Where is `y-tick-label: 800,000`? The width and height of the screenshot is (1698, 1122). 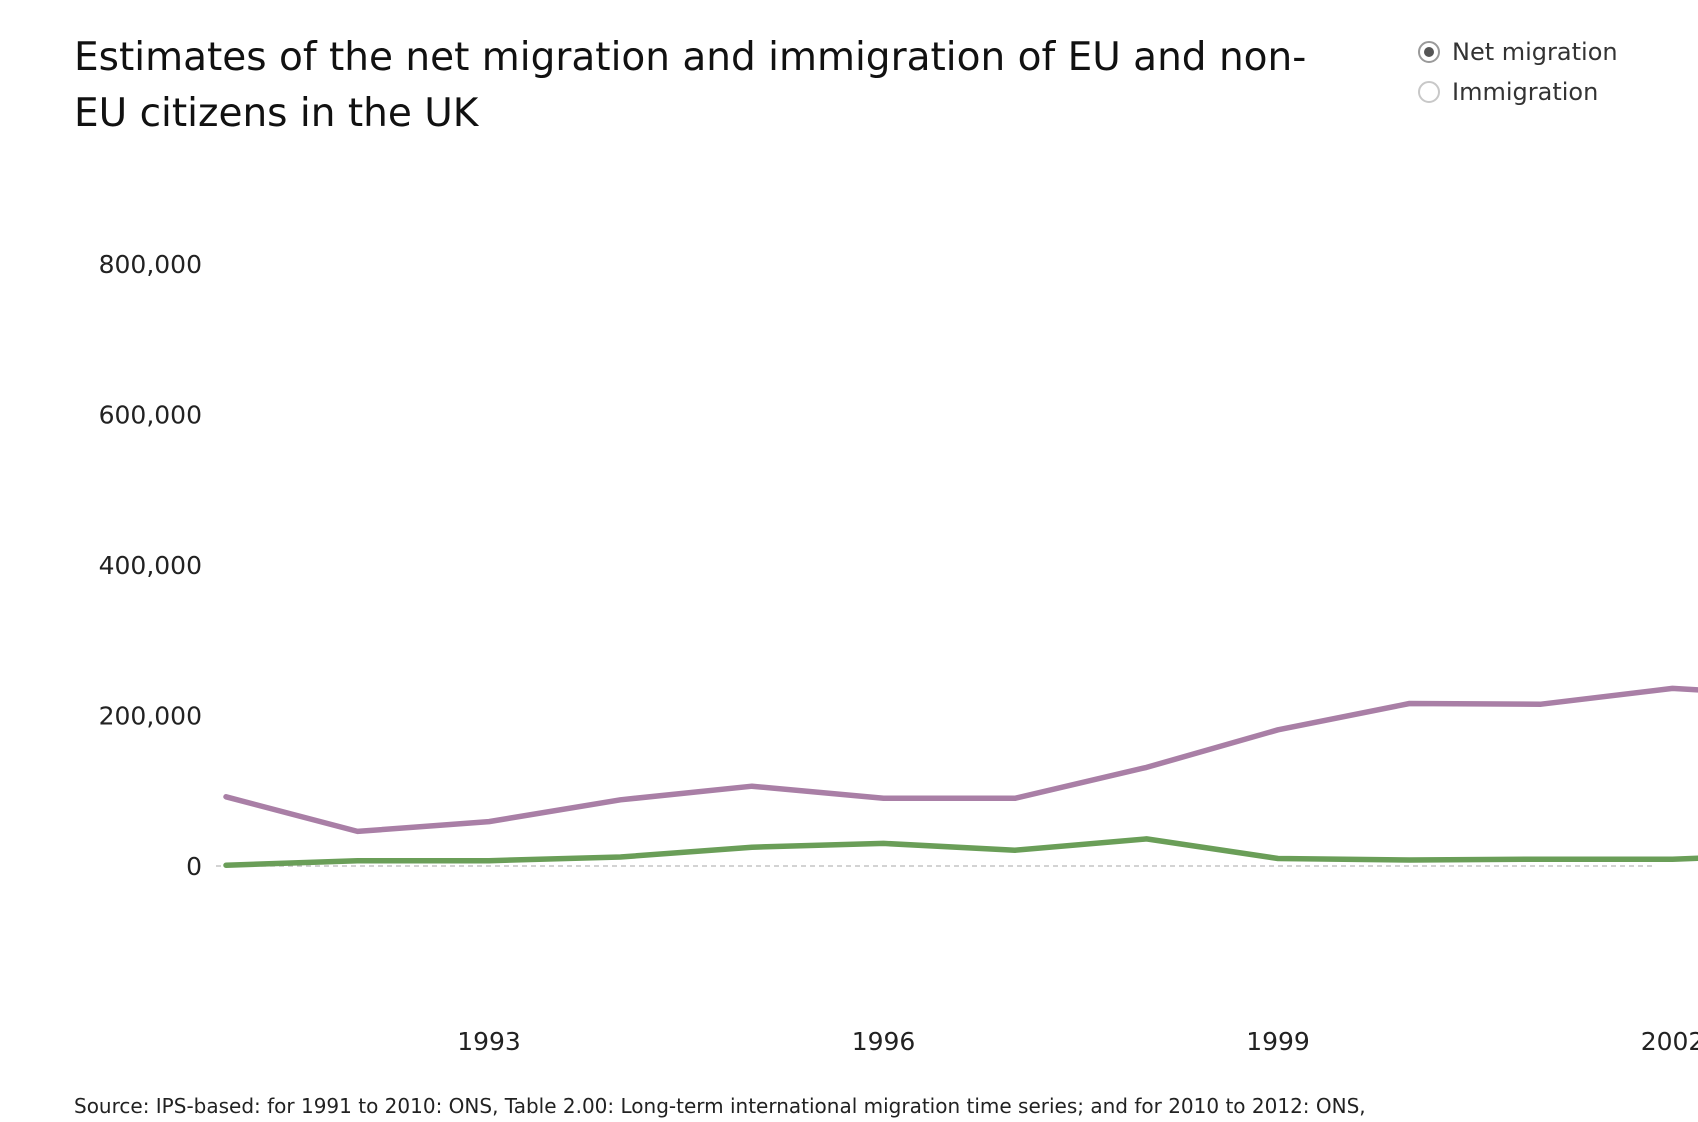 y-tick-label: 800,000 is located at coordinates (150, 264).